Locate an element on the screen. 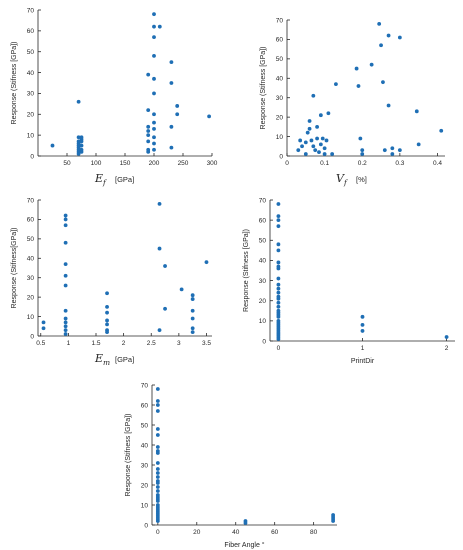 The width and height of the screenshot is (463, 550). x-tick-label: 0.1 is located at coordinates (324, 163).